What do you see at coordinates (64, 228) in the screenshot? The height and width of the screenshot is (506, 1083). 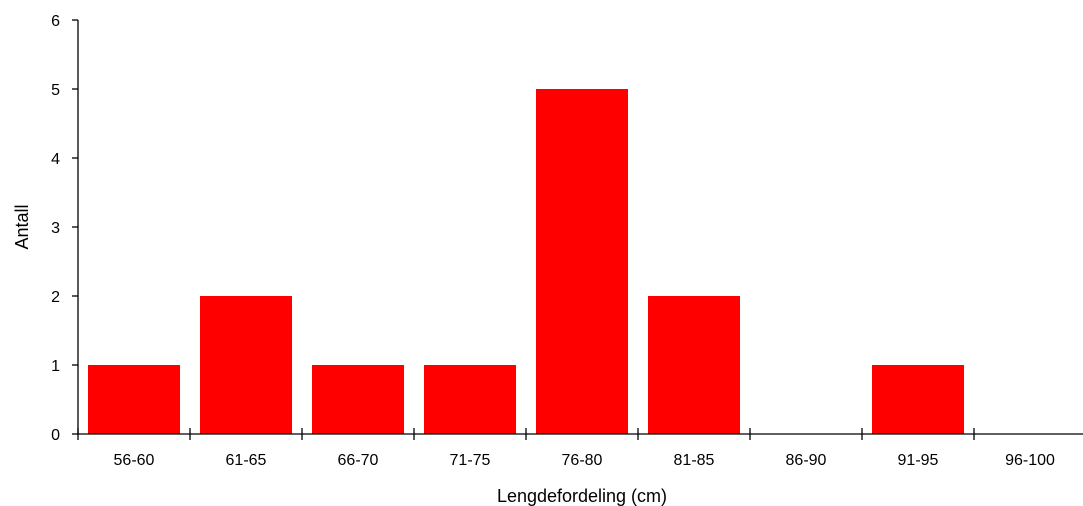 I see `y-ticks-group: 0 1 2 3 4 5 6` at bounding box center [64, 228].